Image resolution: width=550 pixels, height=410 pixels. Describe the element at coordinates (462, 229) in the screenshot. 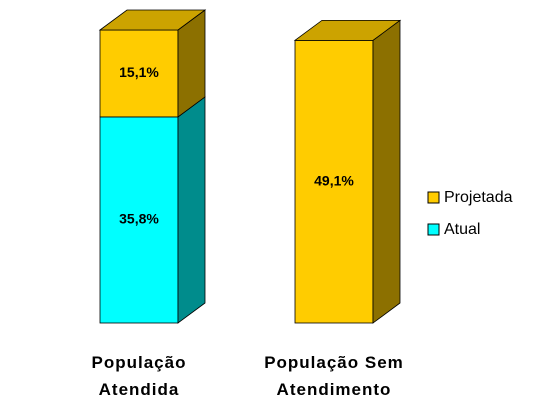

I see `legend-label: Atual` at that location.